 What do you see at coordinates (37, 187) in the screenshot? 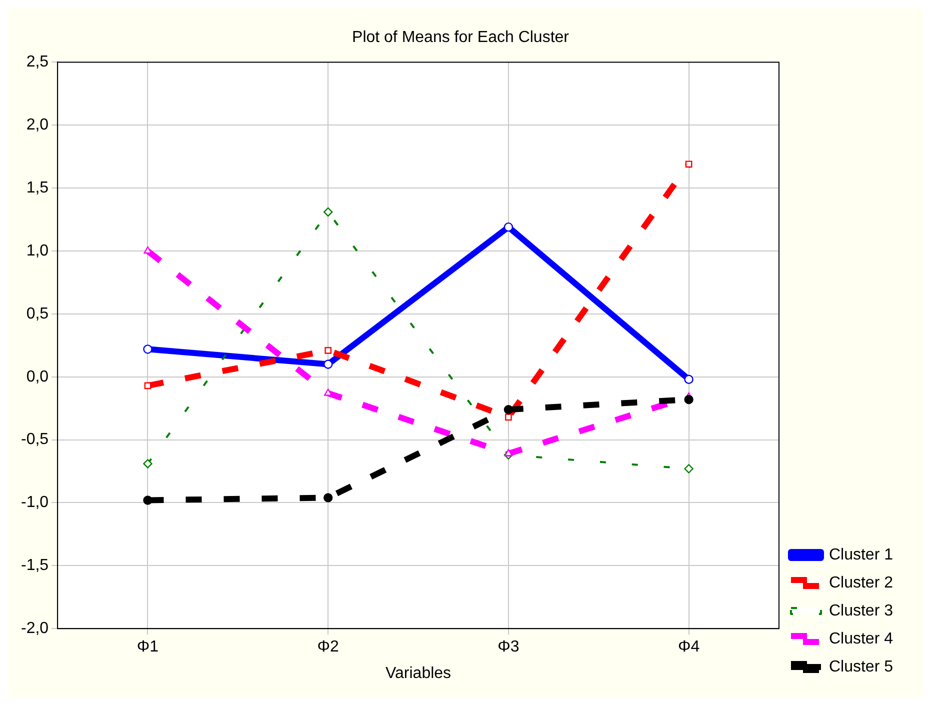
I see `y-tick-label: 1,5` at bounding box center [37, 187].